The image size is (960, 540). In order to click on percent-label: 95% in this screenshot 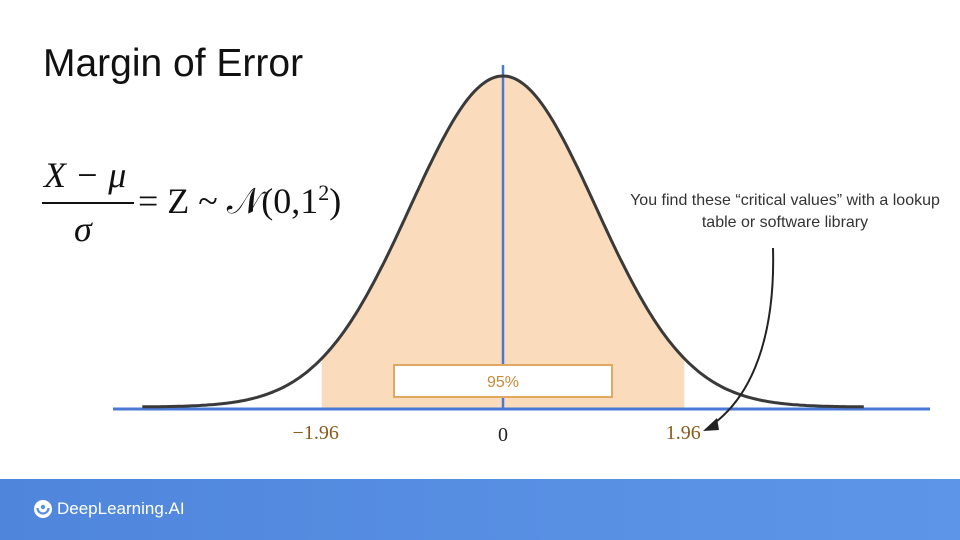, I will do `click(503, 382)`.